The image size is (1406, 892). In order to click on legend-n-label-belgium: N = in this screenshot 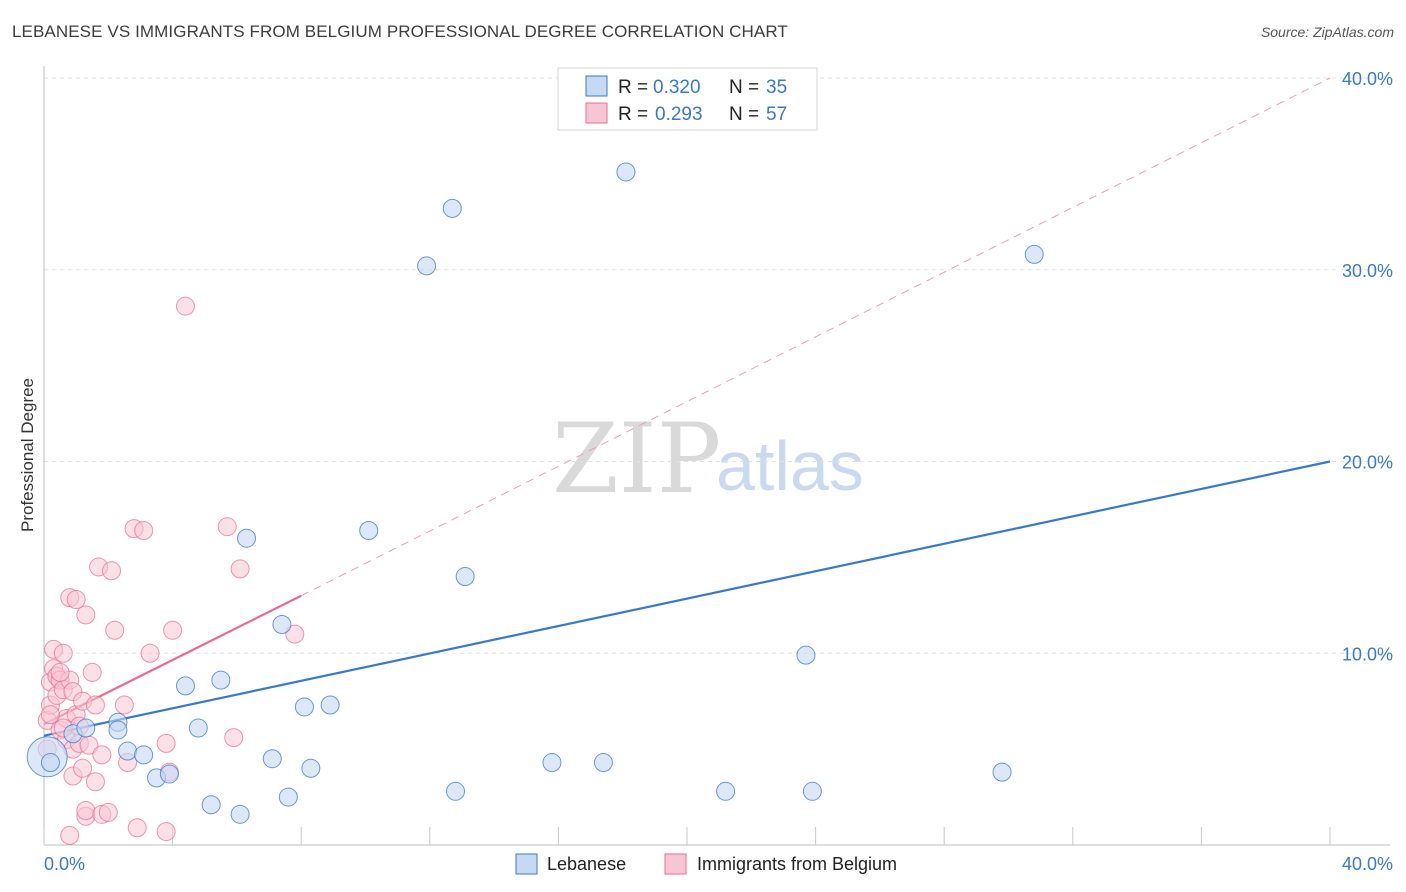, I will do `click(744, 114)`.